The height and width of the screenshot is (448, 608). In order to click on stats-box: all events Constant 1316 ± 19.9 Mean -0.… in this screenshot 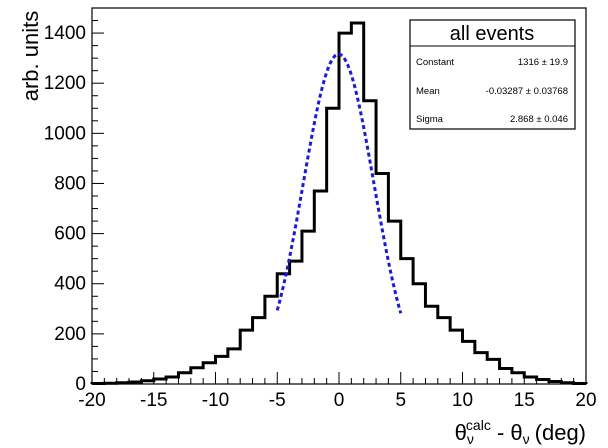, I will do `click(492, 74)`.